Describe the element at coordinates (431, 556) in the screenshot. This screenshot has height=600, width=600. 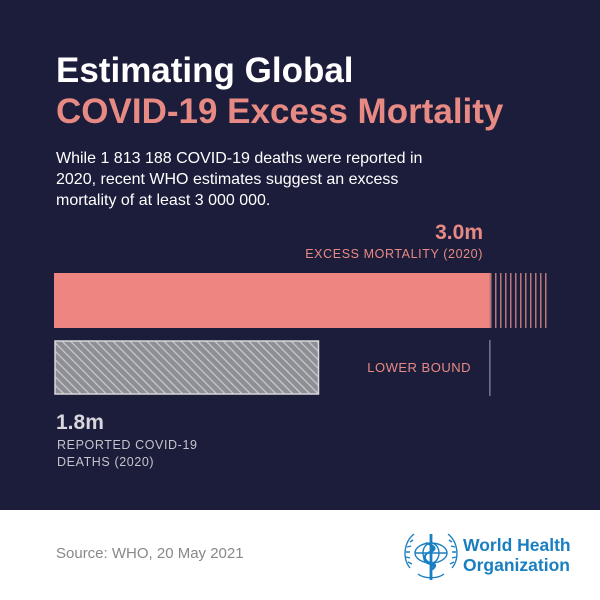
I see `who-emblem-icon` at that location.